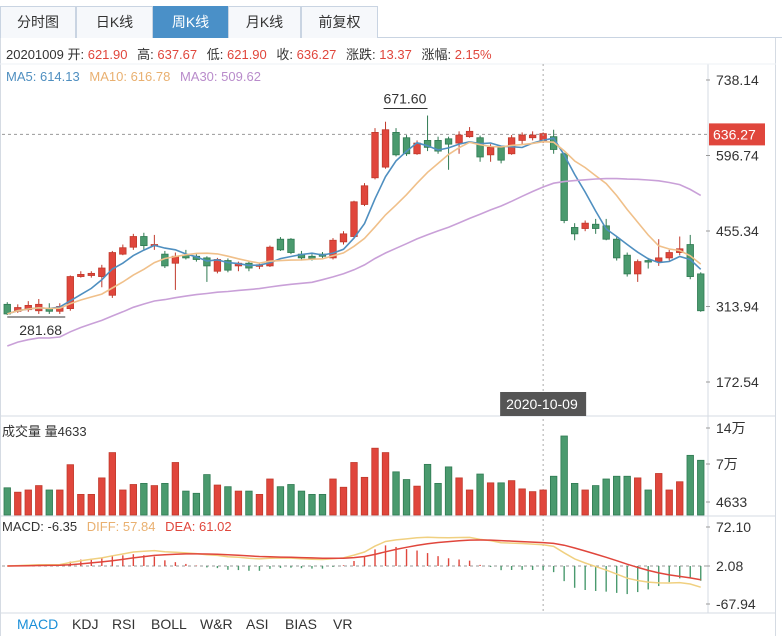 Image resolution: width=782 pixels, height=636 pixels. Describe the element at coordinates (737, 134) in the screenshot. I see `current-price-badge` at that location.